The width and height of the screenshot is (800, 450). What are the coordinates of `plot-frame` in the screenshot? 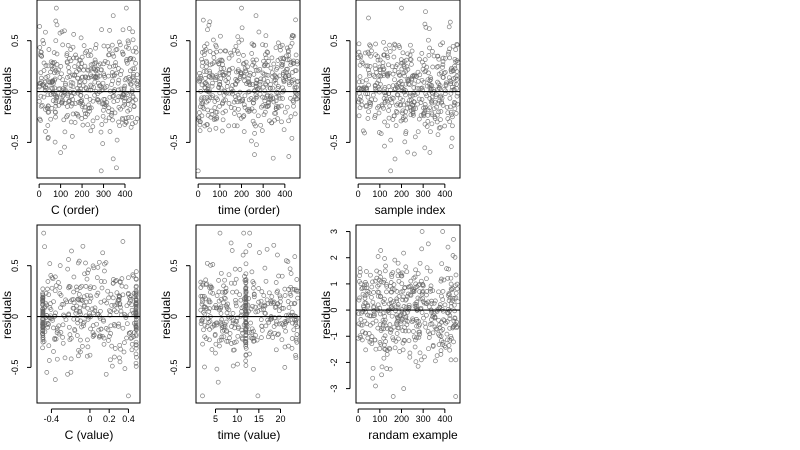 It's located at (408, 314).